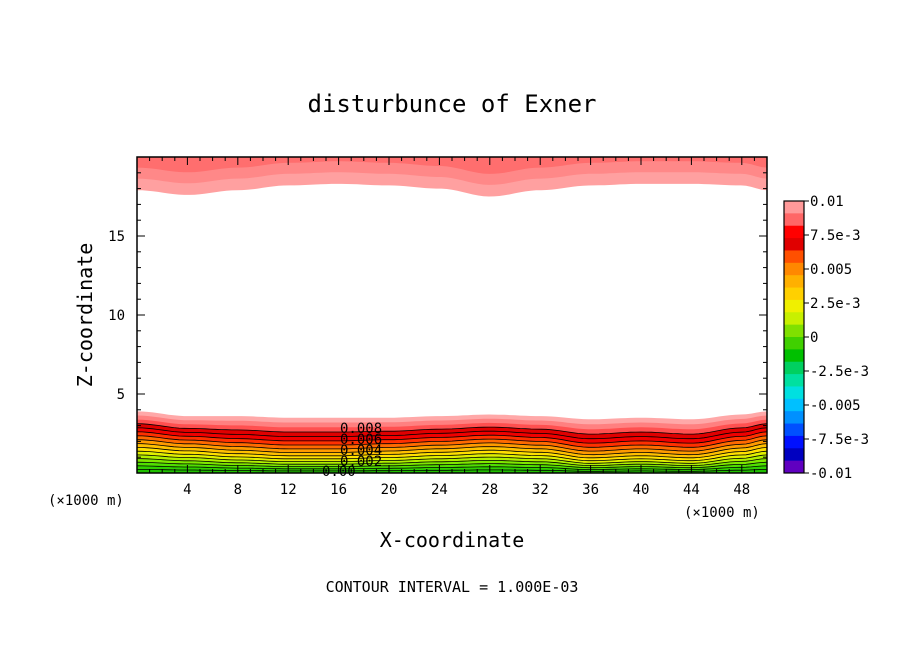  I want to click on x-tick-label: 48, so click(741, 490).